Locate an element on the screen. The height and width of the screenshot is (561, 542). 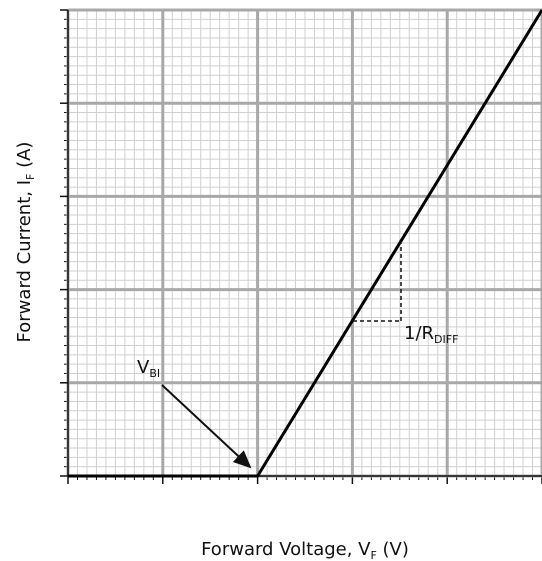
rdiff-label: 1/RDIFF is located at coordinates (431, 334).